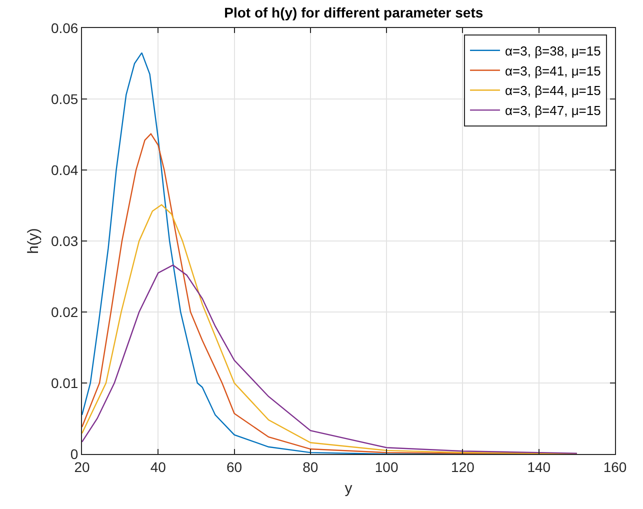 This screenshot has width=643, height=509. What do you see at coordinates (64, 98) in the screenshot?
I see `y-tick-label: 0.05` at bounding box center [64, 98].